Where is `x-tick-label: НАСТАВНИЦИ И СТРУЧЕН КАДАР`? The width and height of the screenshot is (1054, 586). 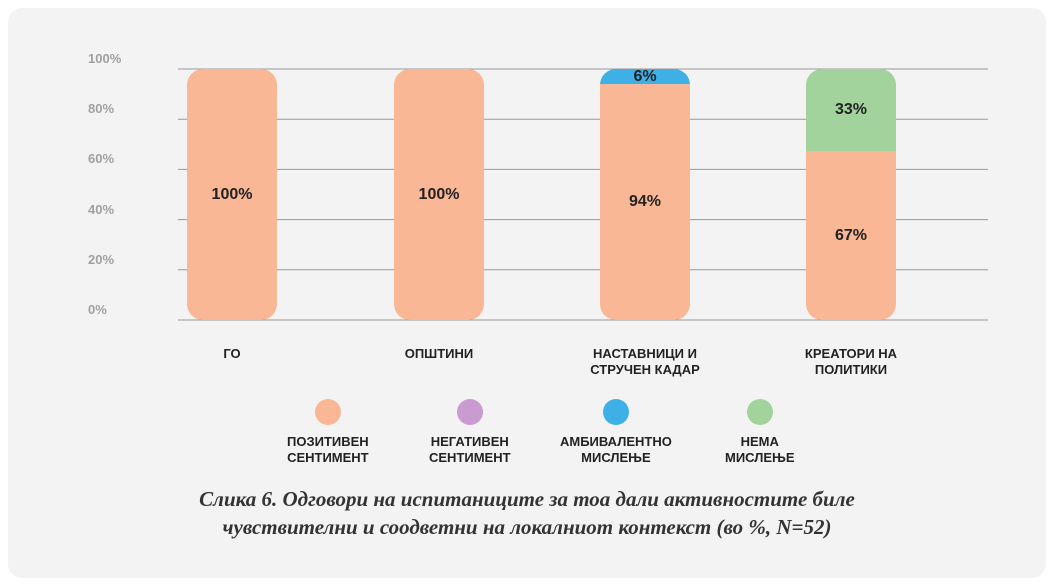 x-tick-label: НАСТАВНИЦИ И СТРУЧЕН КАДАР is located at coordinates (645, 361).